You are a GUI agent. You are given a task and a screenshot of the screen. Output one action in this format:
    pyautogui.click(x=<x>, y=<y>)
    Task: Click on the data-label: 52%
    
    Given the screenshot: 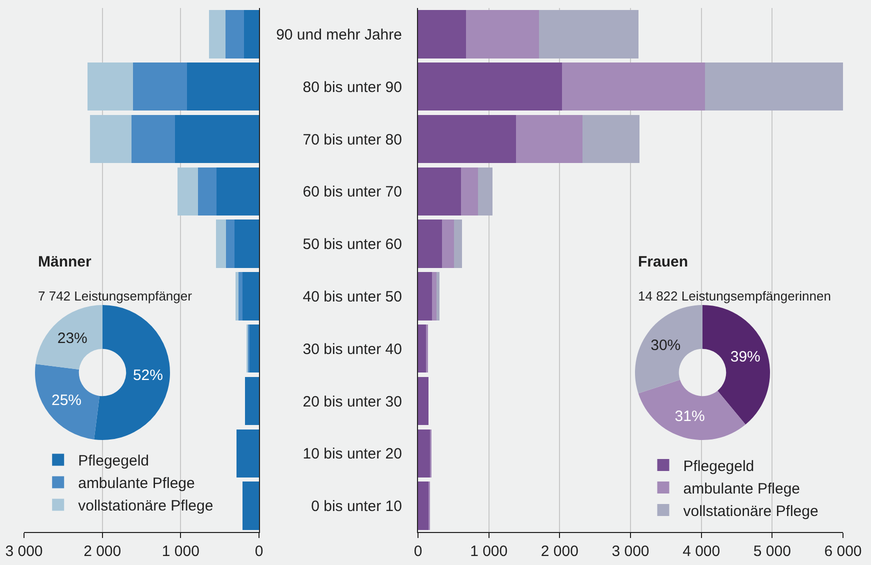 What is the action you would take?
    pyautogui.click(x=147, y=375)
    